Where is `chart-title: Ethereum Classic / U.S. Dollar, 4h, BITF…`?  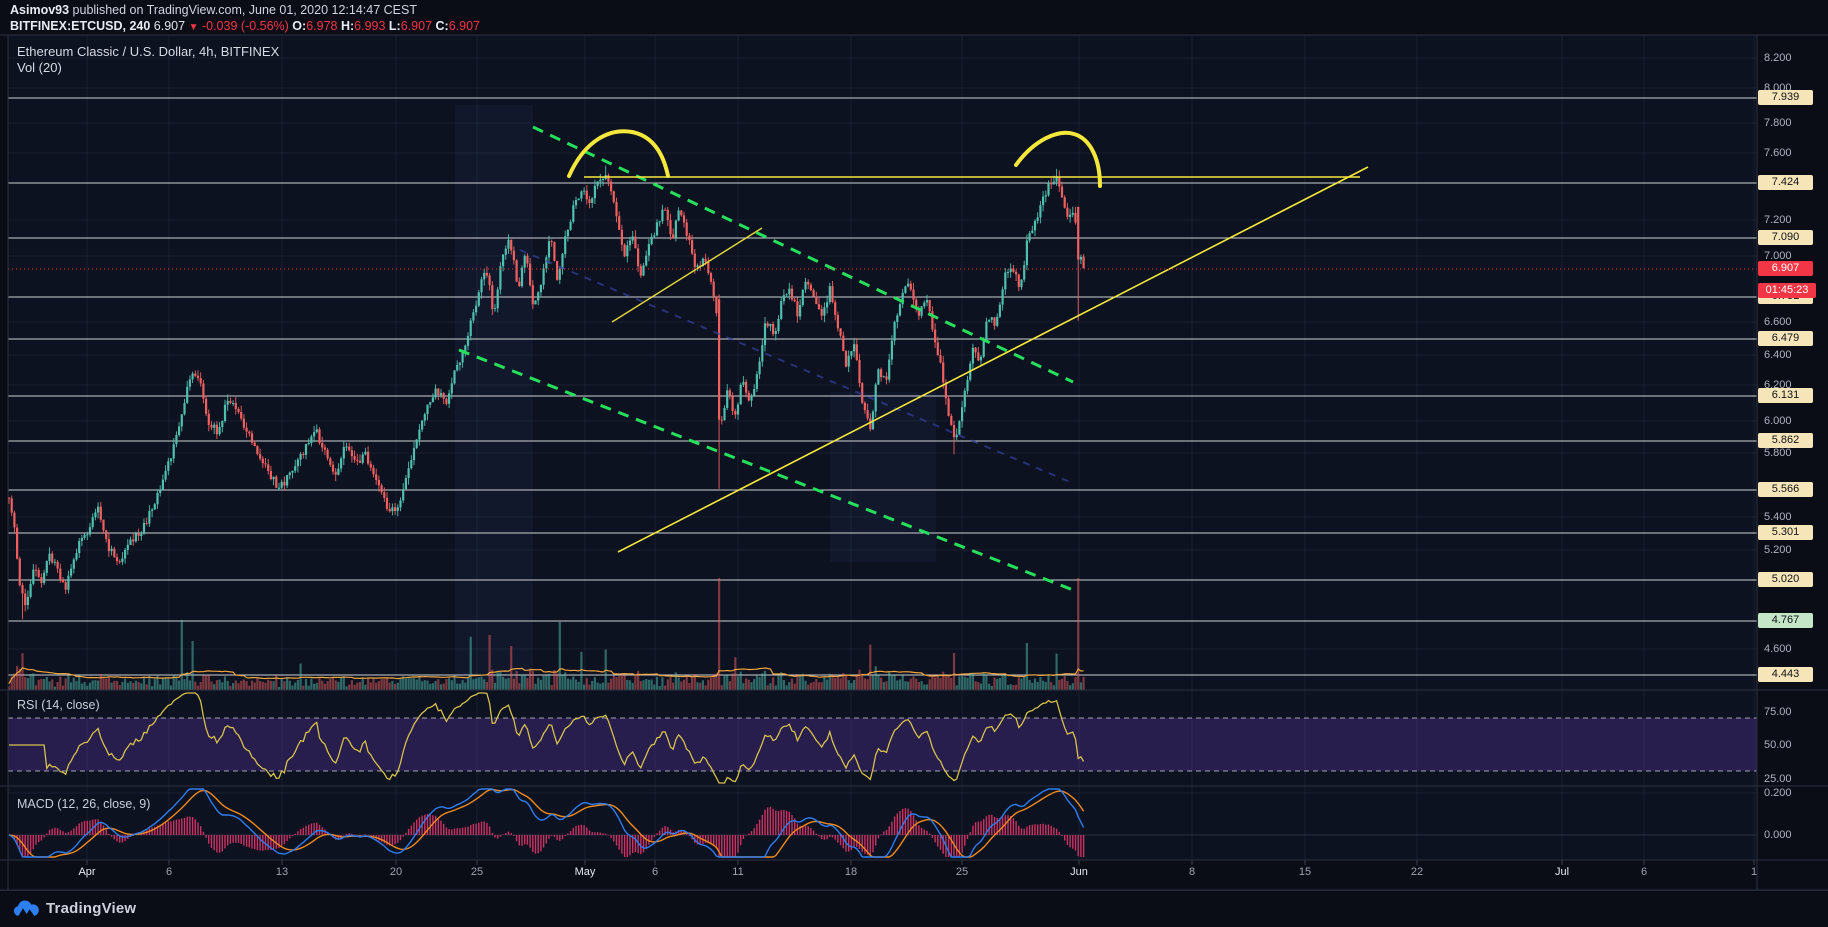
chart-title: Ethereum Classic / U.S. Dollar, 4h, BITF… is located at coordinates (148, 51).